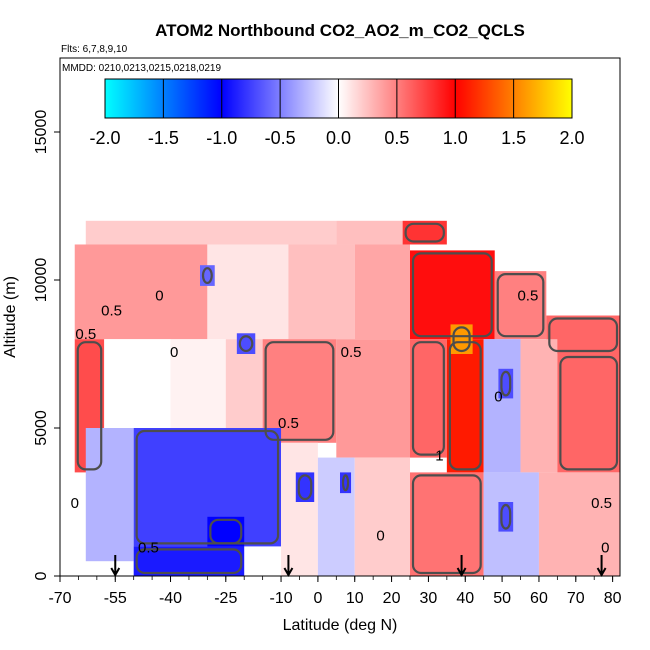  I want to click on x-tick-label-5: 0, so click(317, 598).